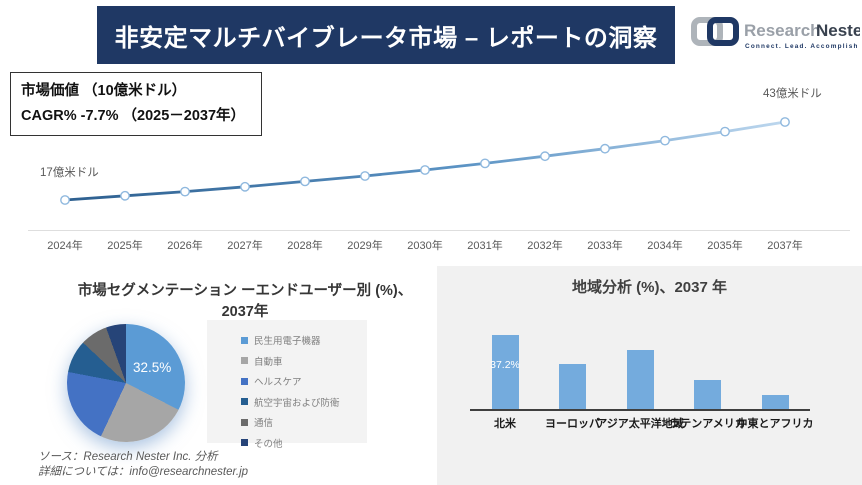  Describe the element at coordinates (304, 422) in the screenshot. I see `legend-item: 通信` at that location.